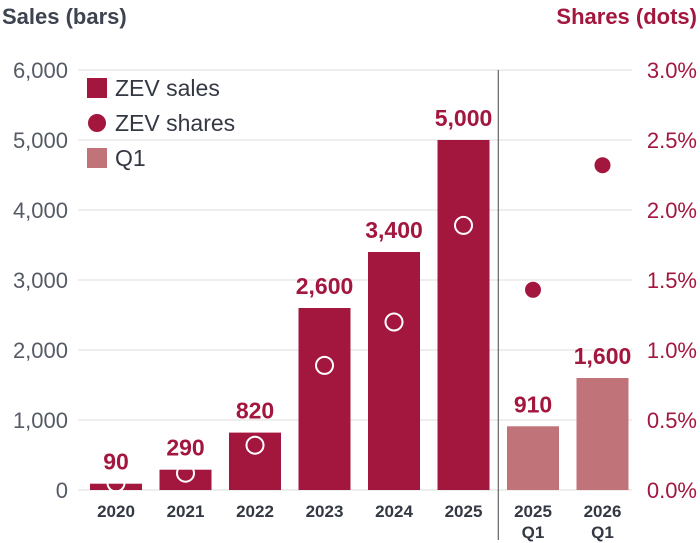 The image size is (700, 543). I want to click on data-label: 3,400, so click(394, 230).